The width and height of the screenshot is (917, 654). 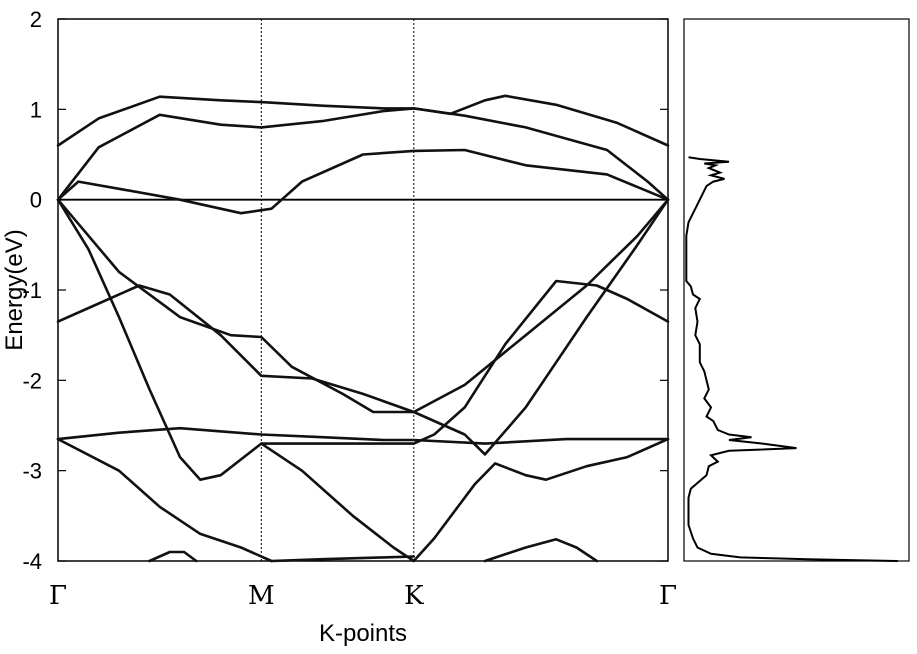 I want to click on k-point-label: K, so click(x=414, y=596).